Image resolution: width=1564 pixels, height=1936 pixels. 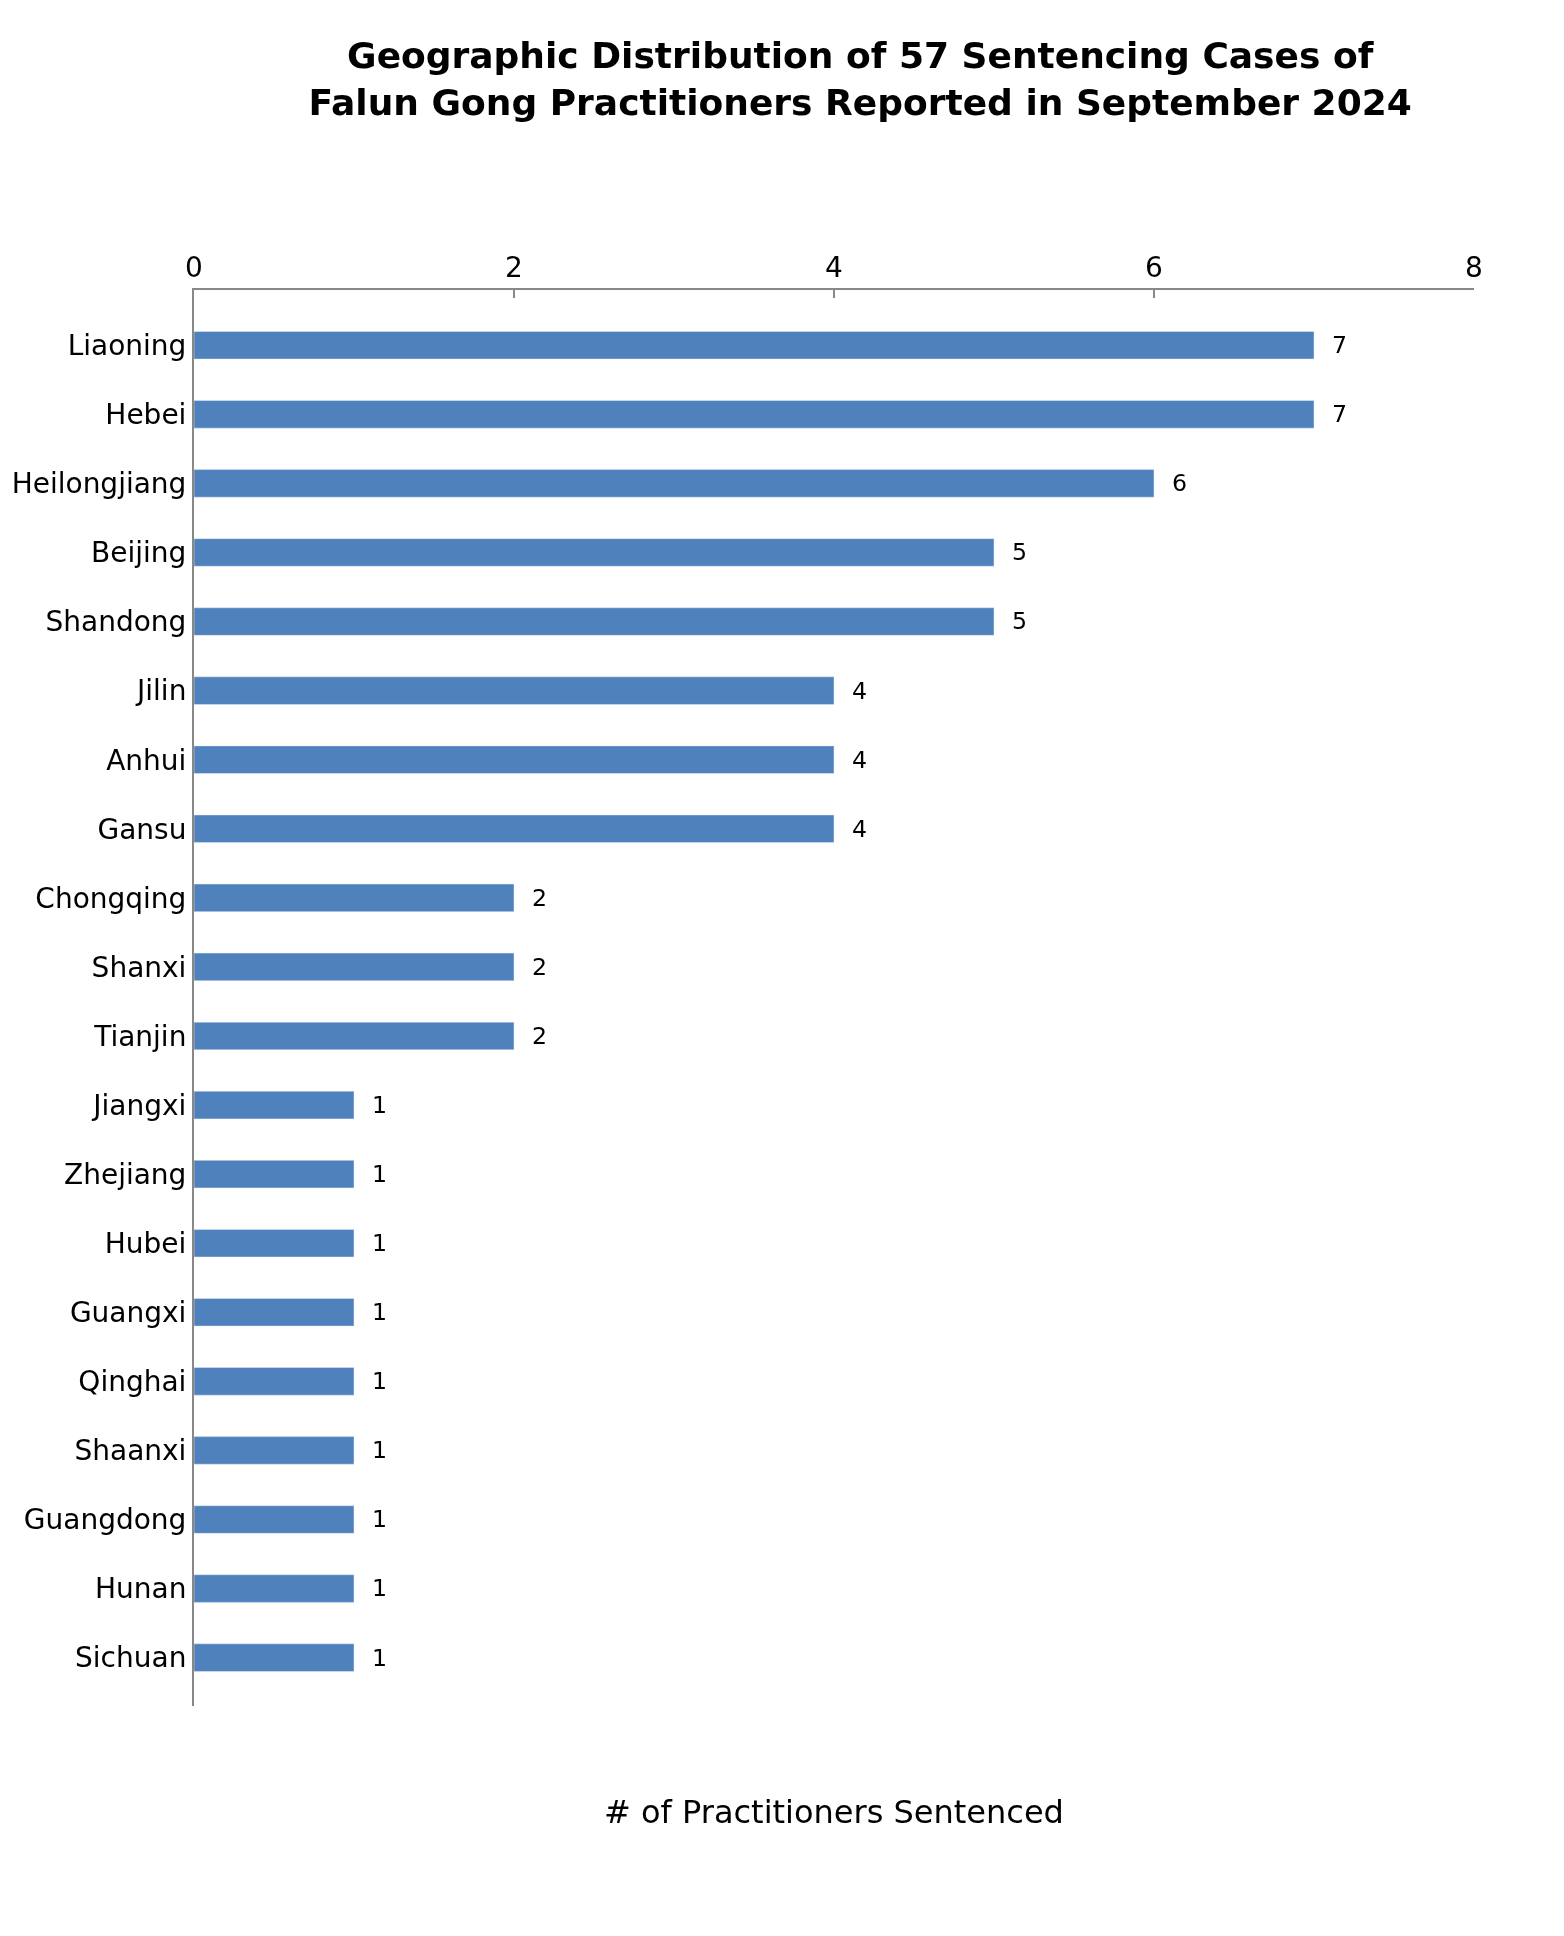 What do you see at coordinates (139, 553) in the screenshot?
I see `y-tick-label: Beijing` at bounding box center [139, 553].